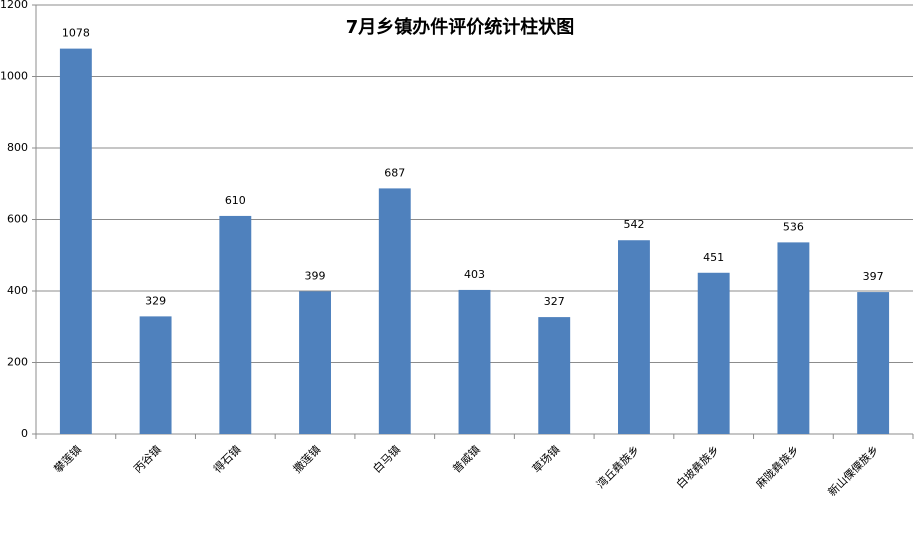 The height and width of the screenshot is (546, 919). I want to click on x-tick-label: 丙谷镇, so click(147, 458).